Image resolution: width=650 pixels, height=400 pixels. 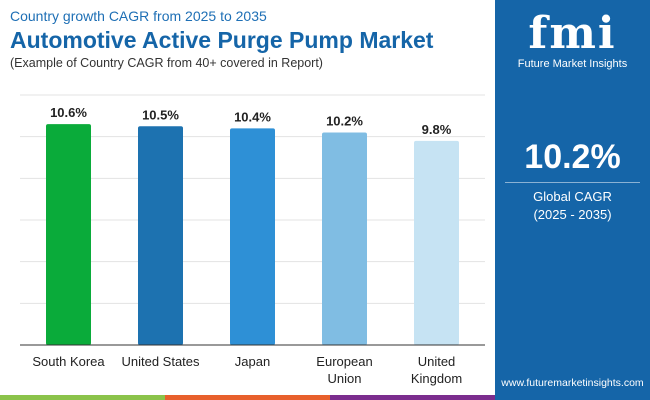 What do you see at coordinates (345, 378) in the screenshot?
I see `category-label: Union` at bounding box center [345, 378].